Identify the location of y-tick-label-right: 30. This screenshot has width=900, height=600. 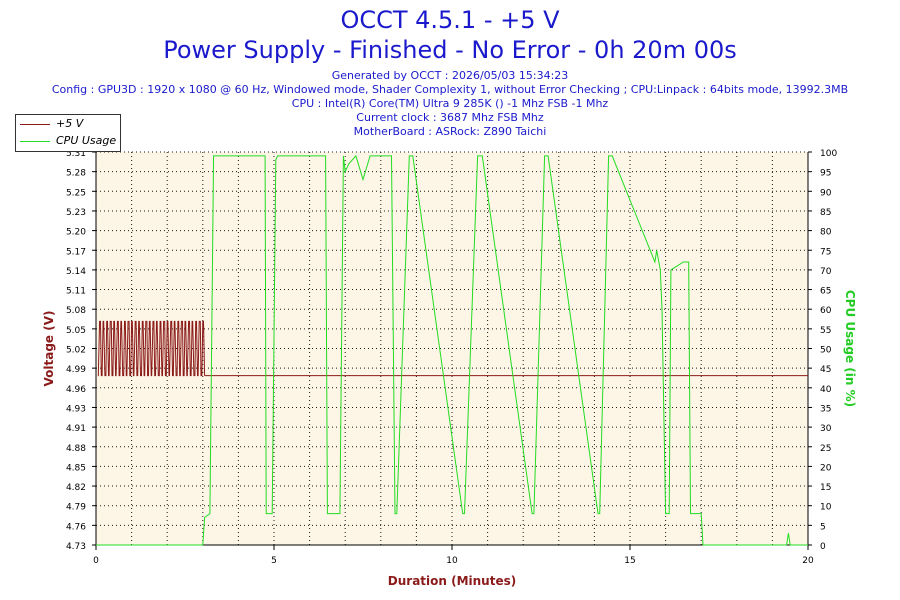
(826, 429).